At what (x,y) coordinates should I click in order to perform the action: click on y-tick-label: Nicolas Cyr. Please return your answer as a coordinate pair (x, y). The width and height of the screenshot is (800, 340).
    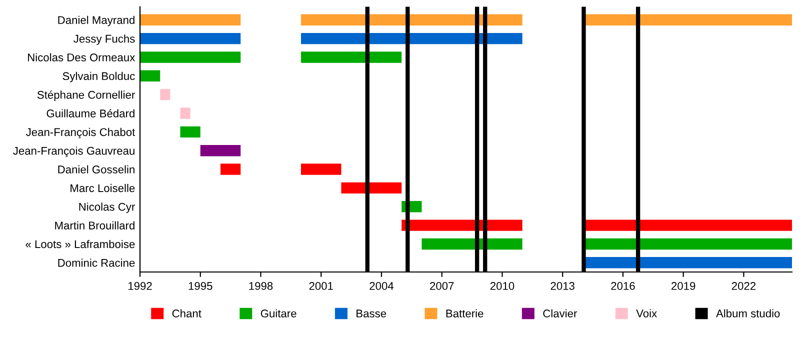
    Looking at the image, I should click on (107, 207).